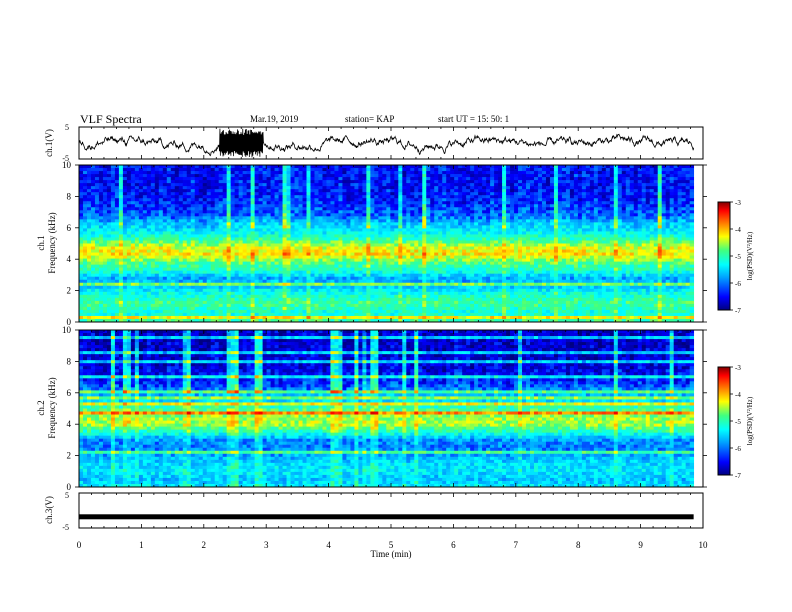 The width and height of the screenshot is (792, 612). Describe the element at coordinates (67, 127) in the screenshot. I see `ch1-ytick-top: 5` at that location.